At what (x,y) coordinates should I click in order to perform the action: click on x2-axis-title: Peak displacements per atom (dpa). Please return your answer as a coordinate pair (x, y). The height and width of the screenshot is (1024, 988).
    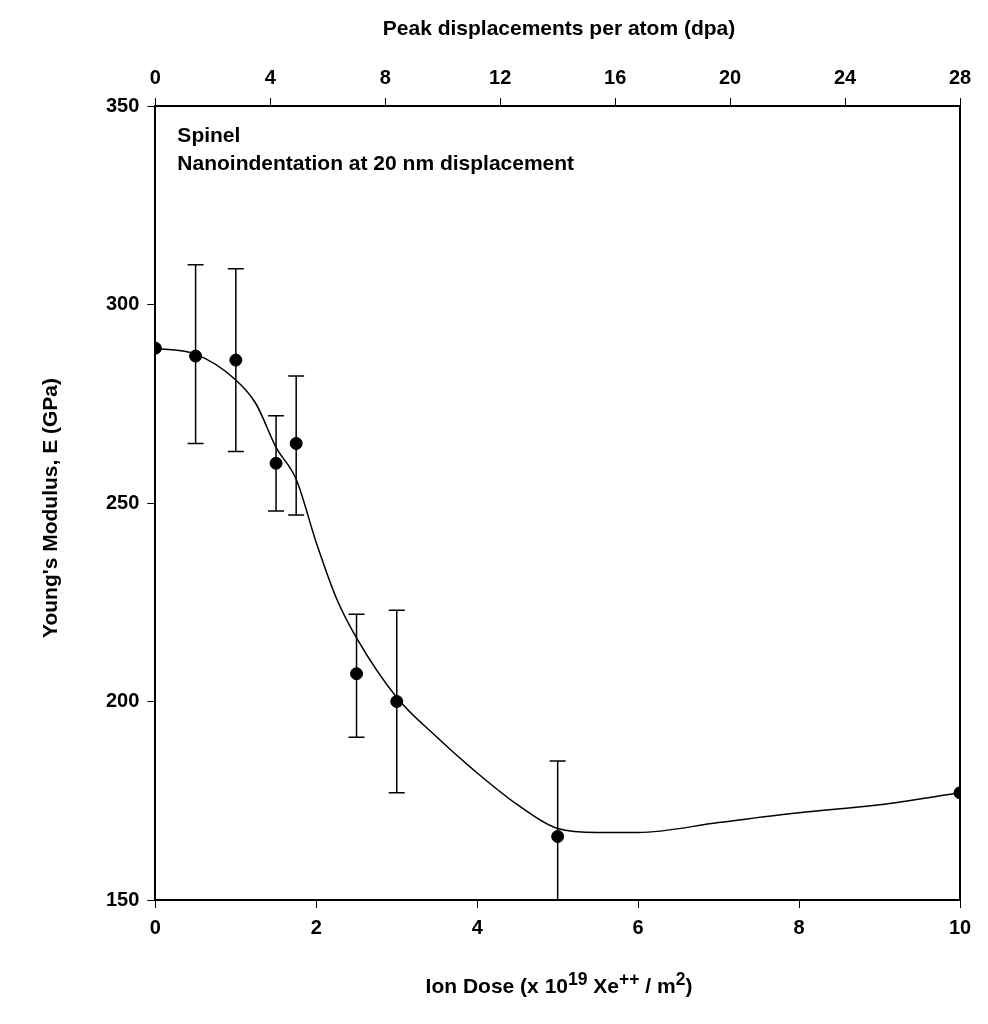
    Looking at the image, I should click on (559, 28).